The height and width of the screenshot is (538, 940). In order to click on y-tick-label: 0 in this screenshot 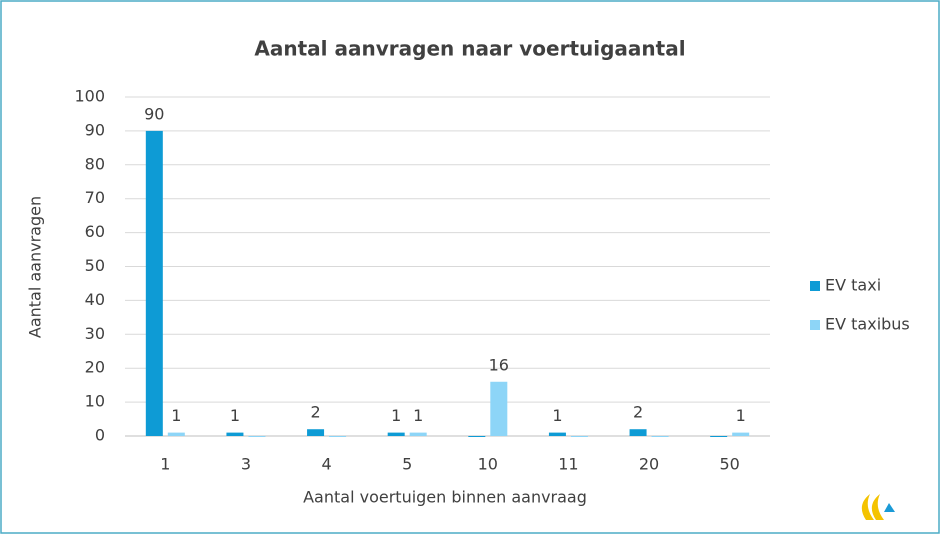, I will do `click(100, 435)`.